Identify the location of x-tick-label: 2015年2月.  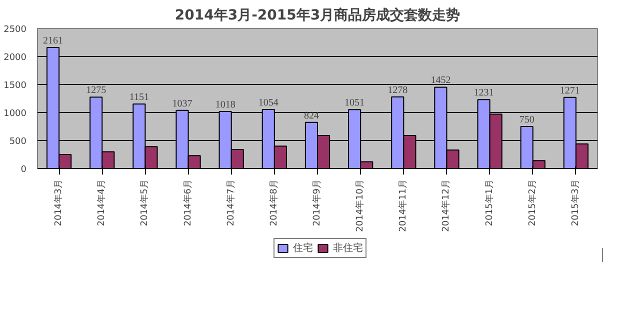
(532, 202).